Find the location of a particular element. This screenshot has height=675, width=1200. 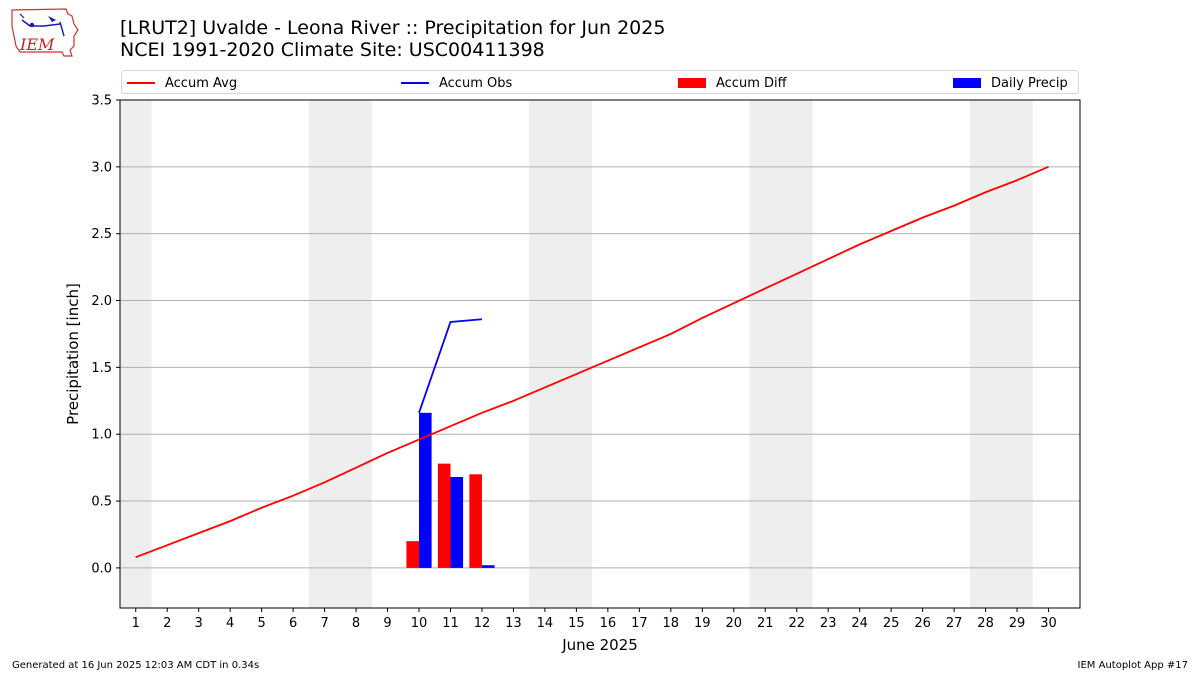

x-tick-label: 25 is located at coordinates (891, 623).